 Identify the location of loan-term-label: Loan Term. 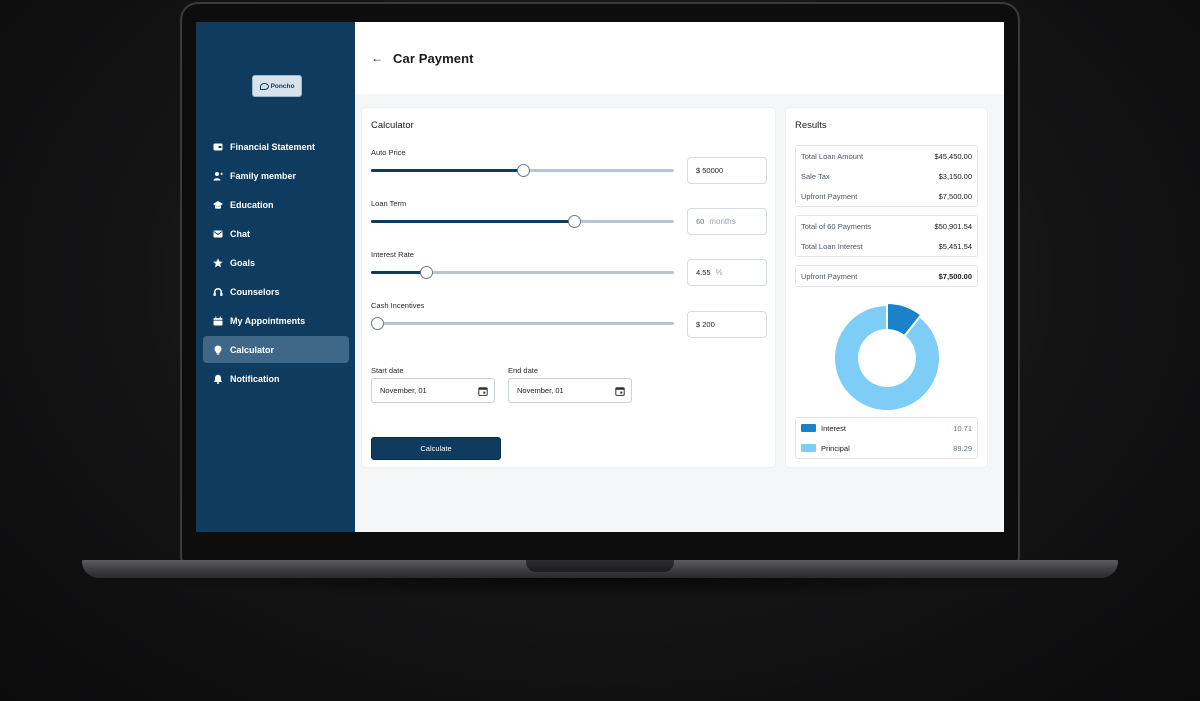
(389, 203).